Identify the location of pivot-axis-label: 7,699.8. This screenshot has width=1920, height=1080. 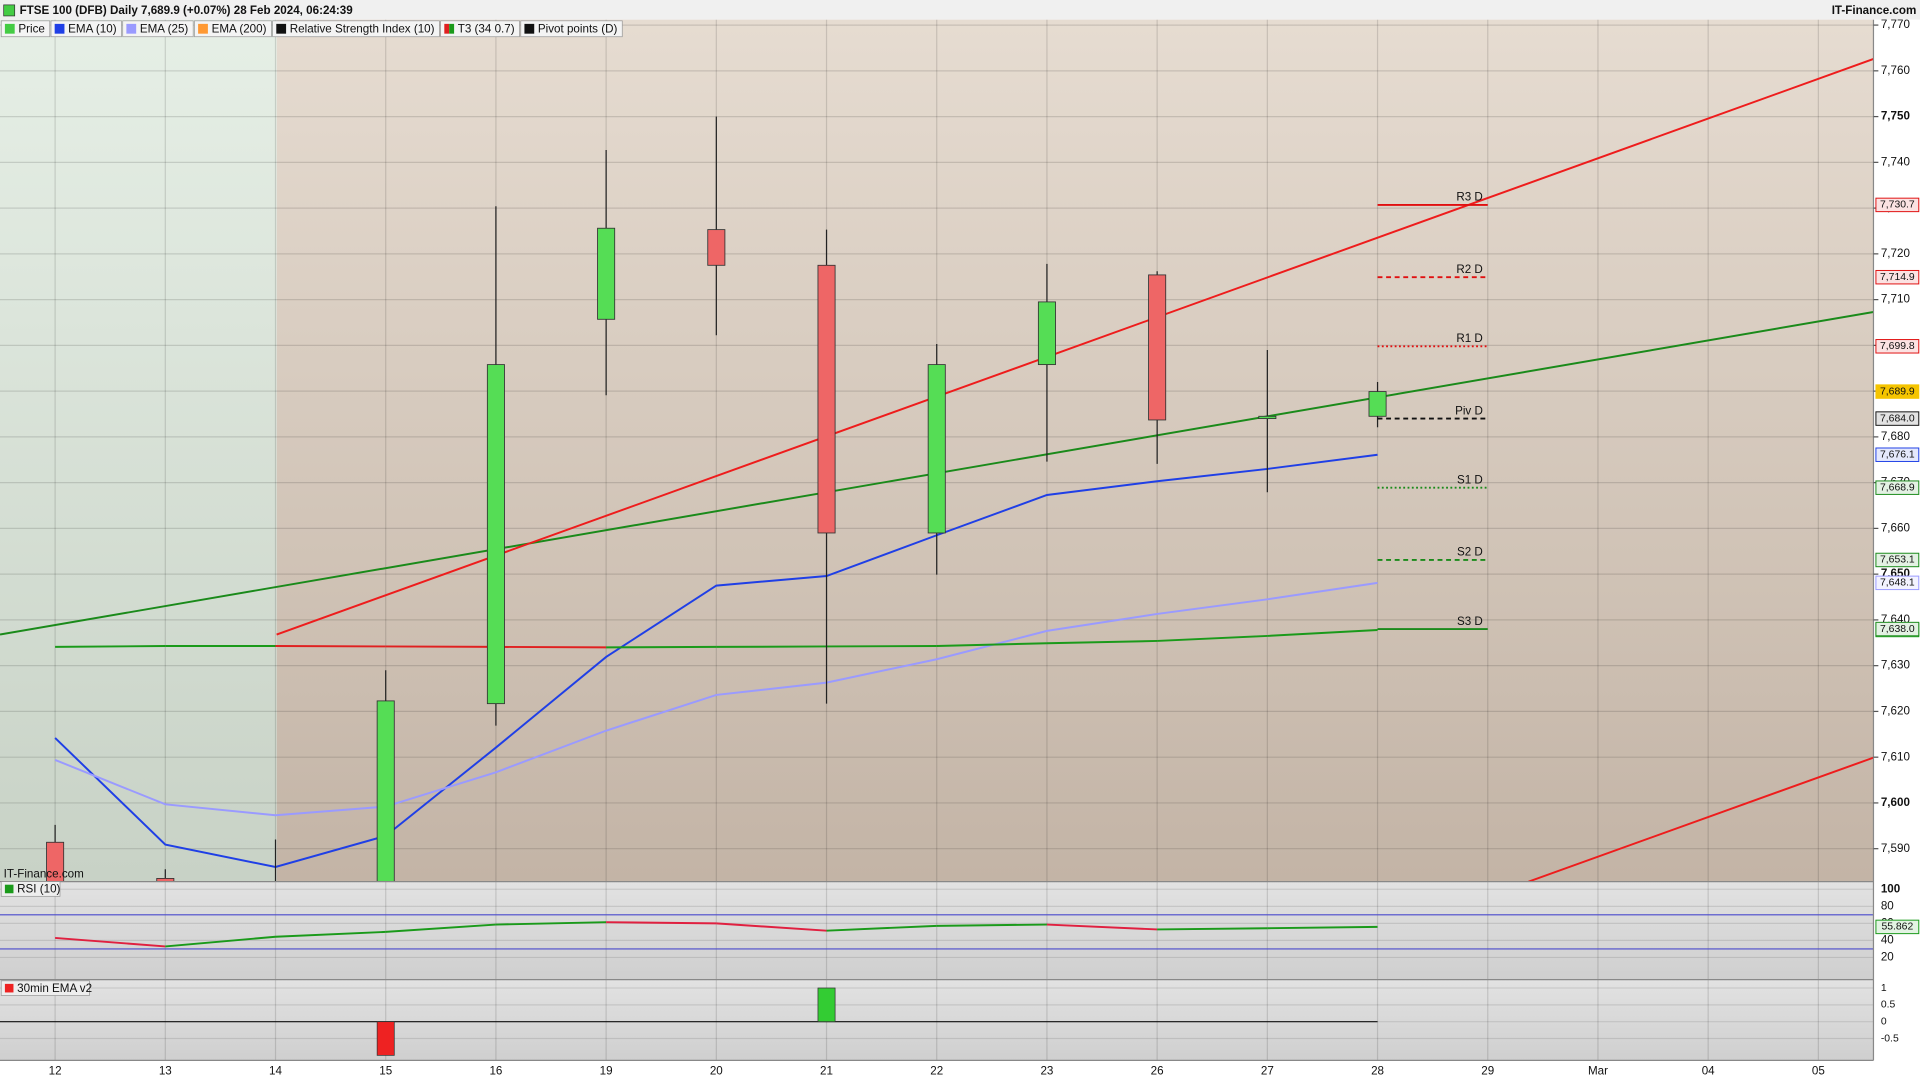
(1897, 346).